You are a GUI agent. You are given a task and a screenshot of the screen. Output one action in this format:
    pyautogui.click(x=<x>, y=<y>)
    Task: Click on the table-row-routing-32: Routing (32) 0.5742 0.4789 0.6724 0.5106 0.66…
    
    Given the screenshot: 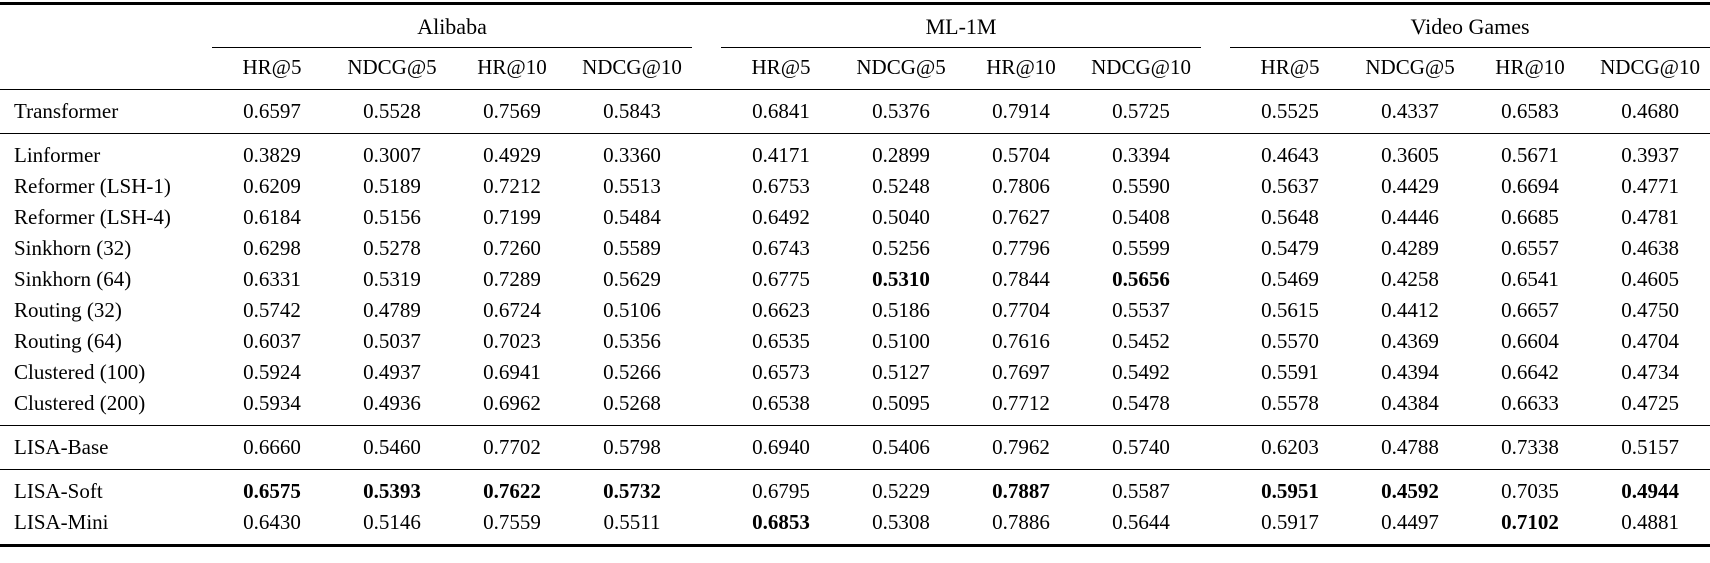 What is the action you would take?
    pyautogui.click(x=855, y=310)
    